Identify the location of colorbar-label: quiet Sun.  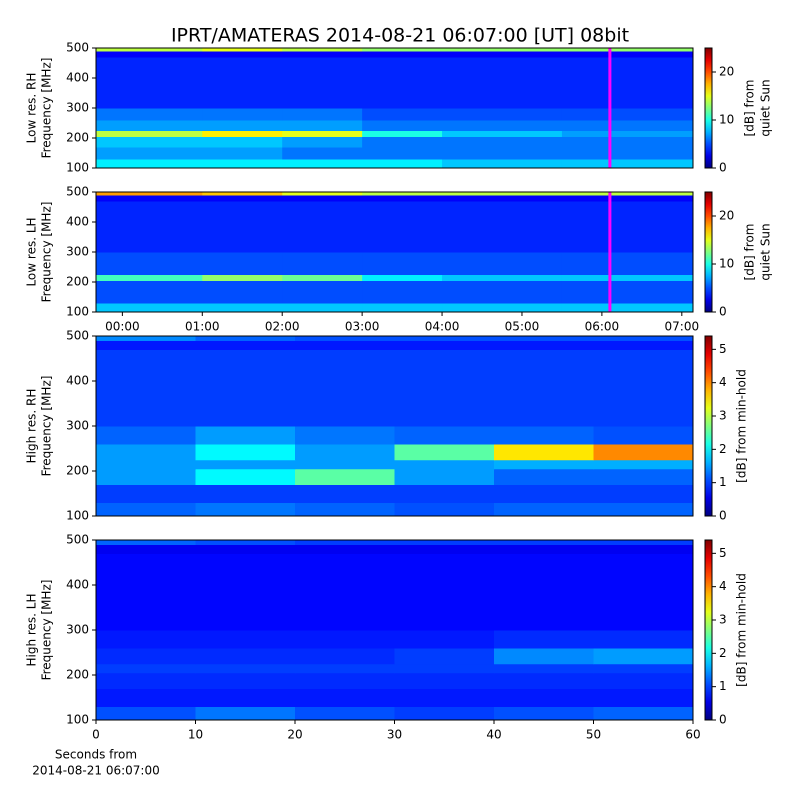
(766, 251).